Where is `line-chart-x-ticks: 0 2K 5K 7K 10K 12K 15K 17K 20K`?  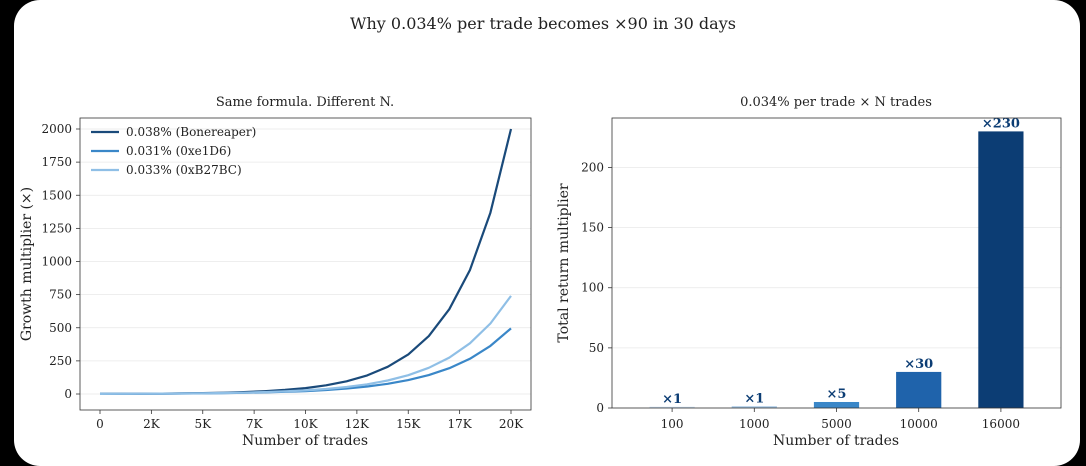
line-chart-x-ticks: 0 2K 5K 7K 10K 12K 15K 17K 20K is located at coordinates (310, 420).